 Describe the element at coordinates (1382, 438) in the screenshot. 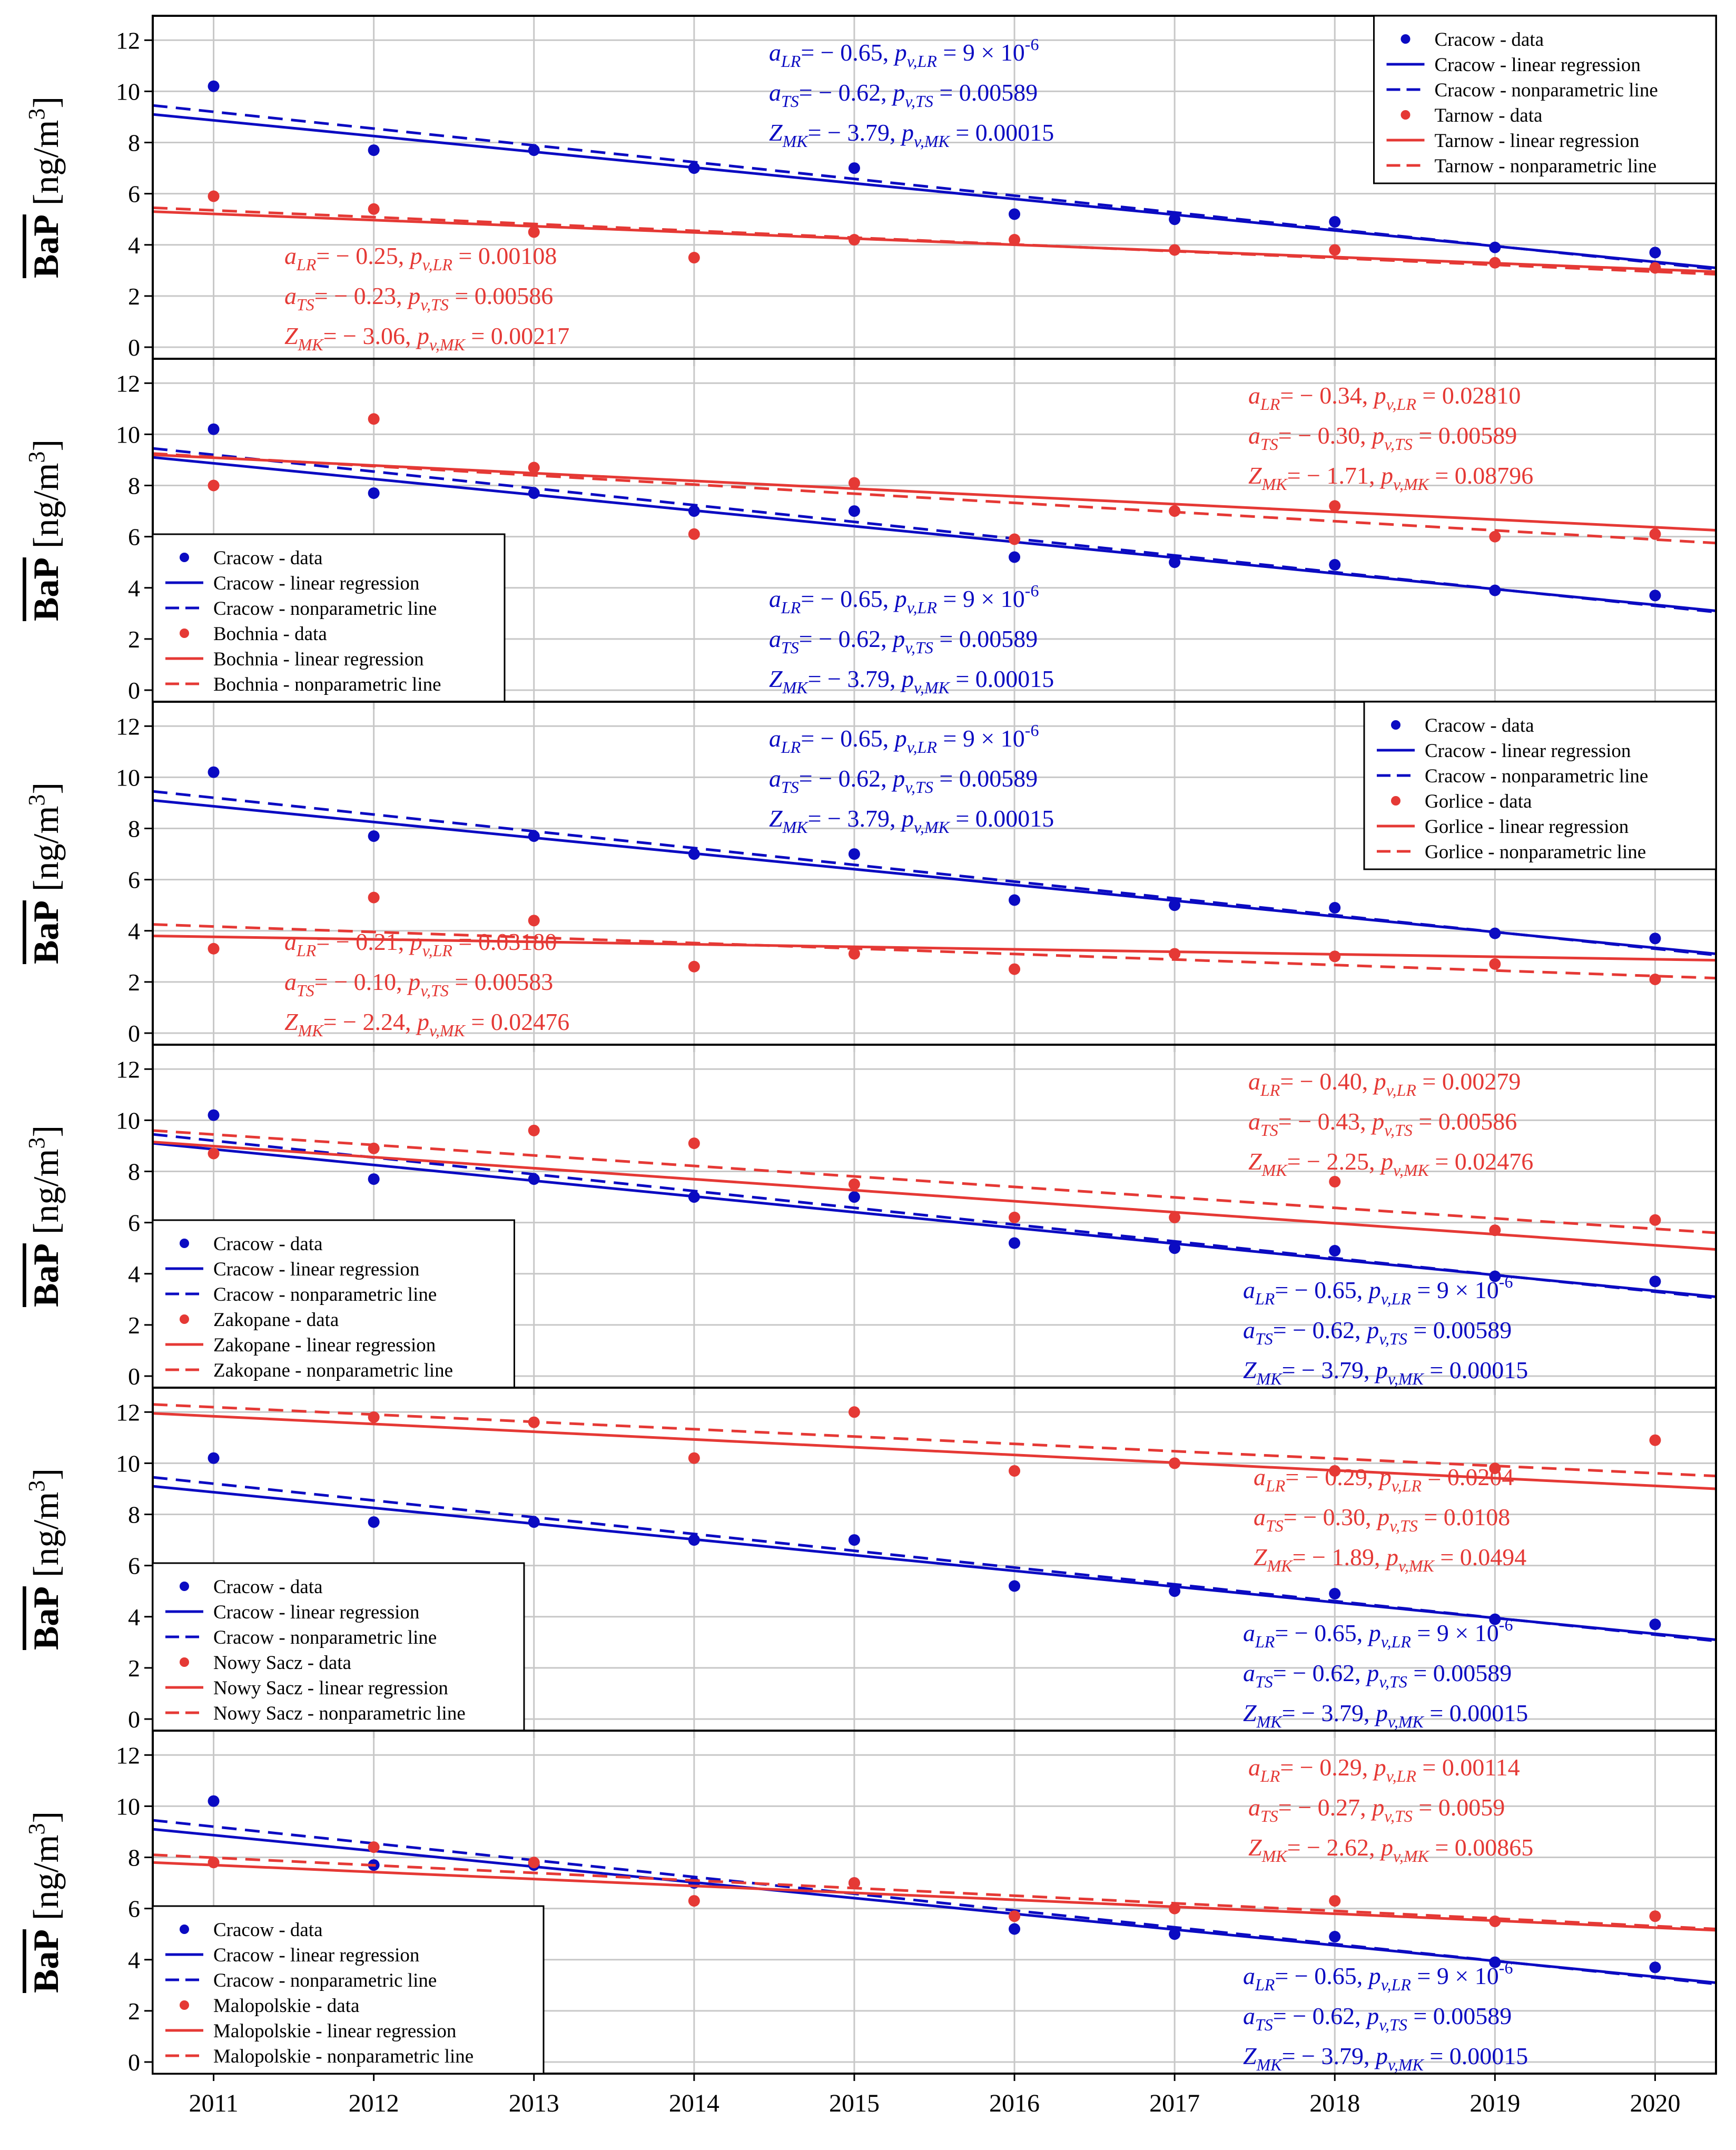

I see `annotation-line: aTS= − 0.30, pv,TS = 0.00589` at that location.